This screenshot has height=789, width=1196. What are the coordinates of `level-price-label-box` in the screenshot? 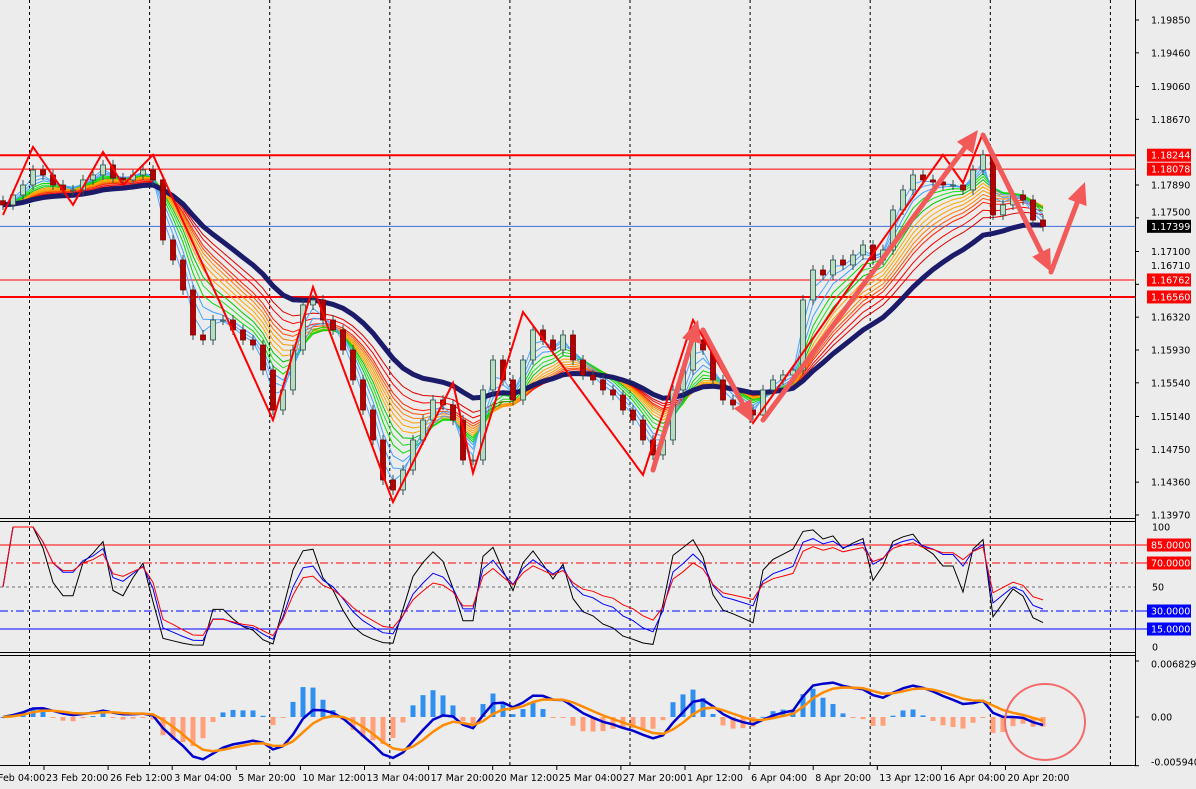 It's located at (1169, 297).